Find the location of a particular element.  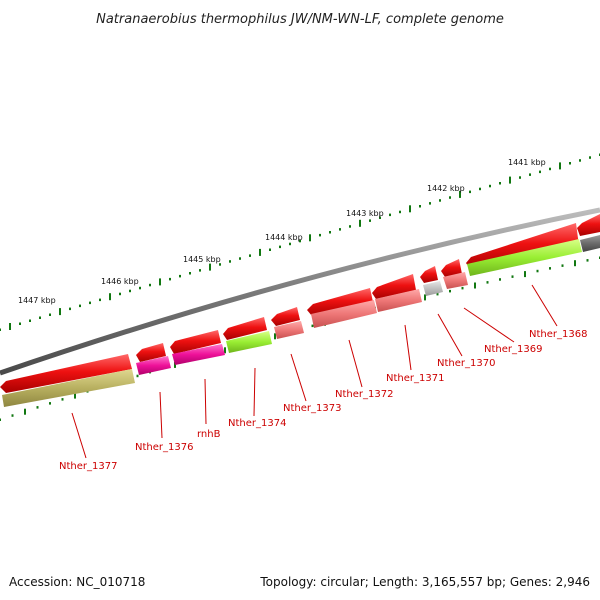

label-nther-1372: Nther_1372 is located at coordinates (364, 394).